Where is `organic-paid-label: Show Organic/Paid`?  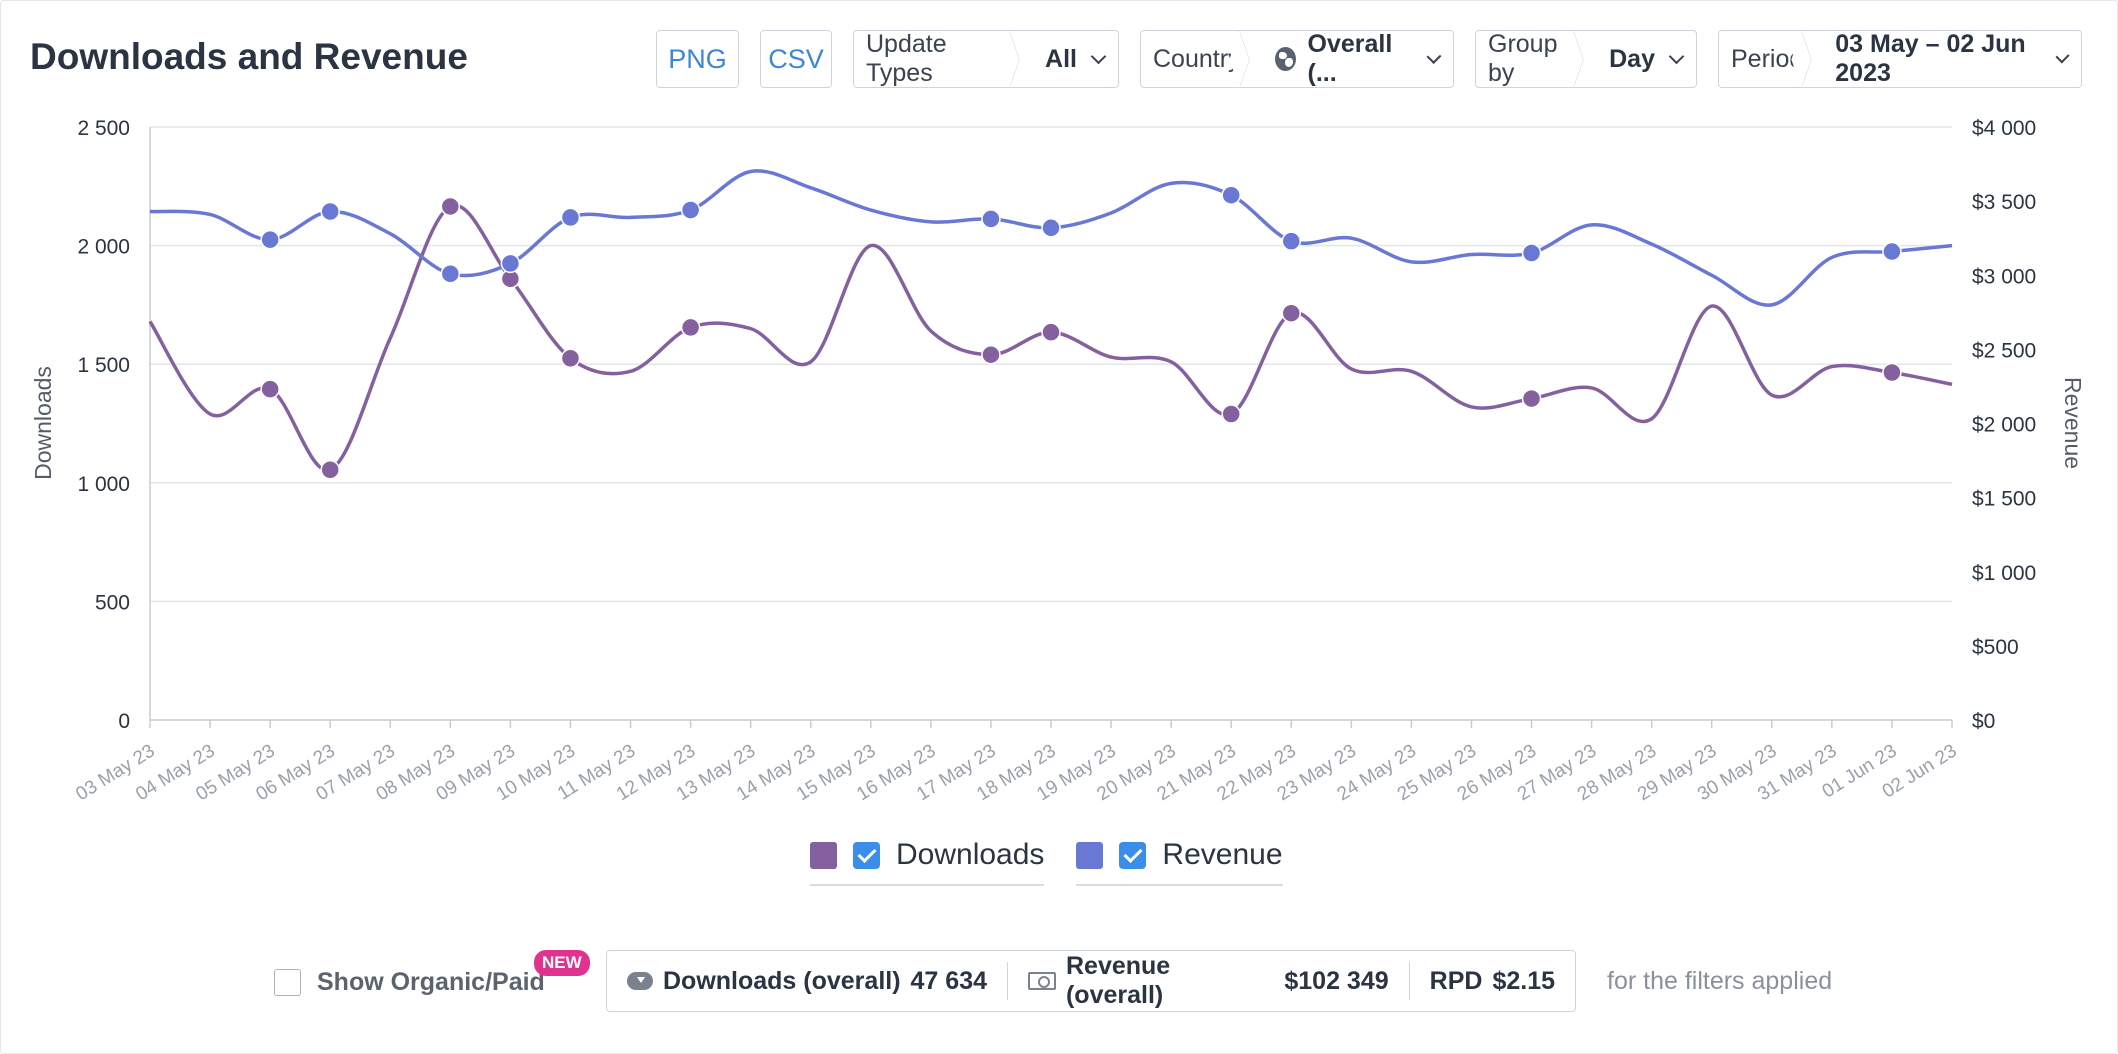 organic-paid-label: Show Organic/Paid is located at coordinates (431, 982).